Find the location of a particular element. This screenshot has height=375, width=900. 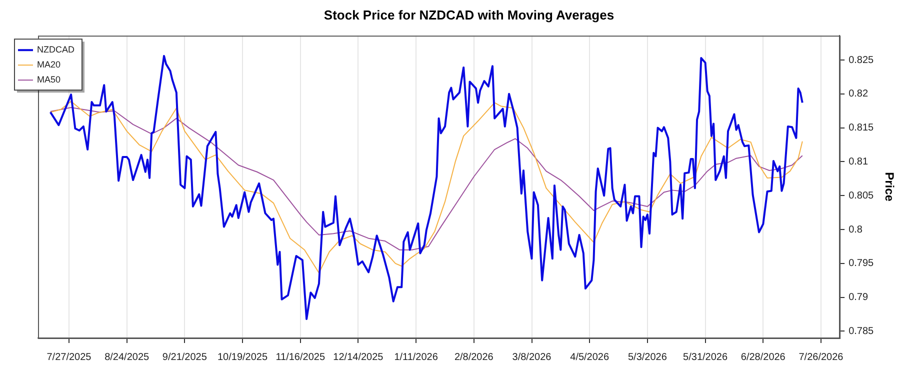

x-tick-label: 5/3/2026 is located at coordinates (648, 357).